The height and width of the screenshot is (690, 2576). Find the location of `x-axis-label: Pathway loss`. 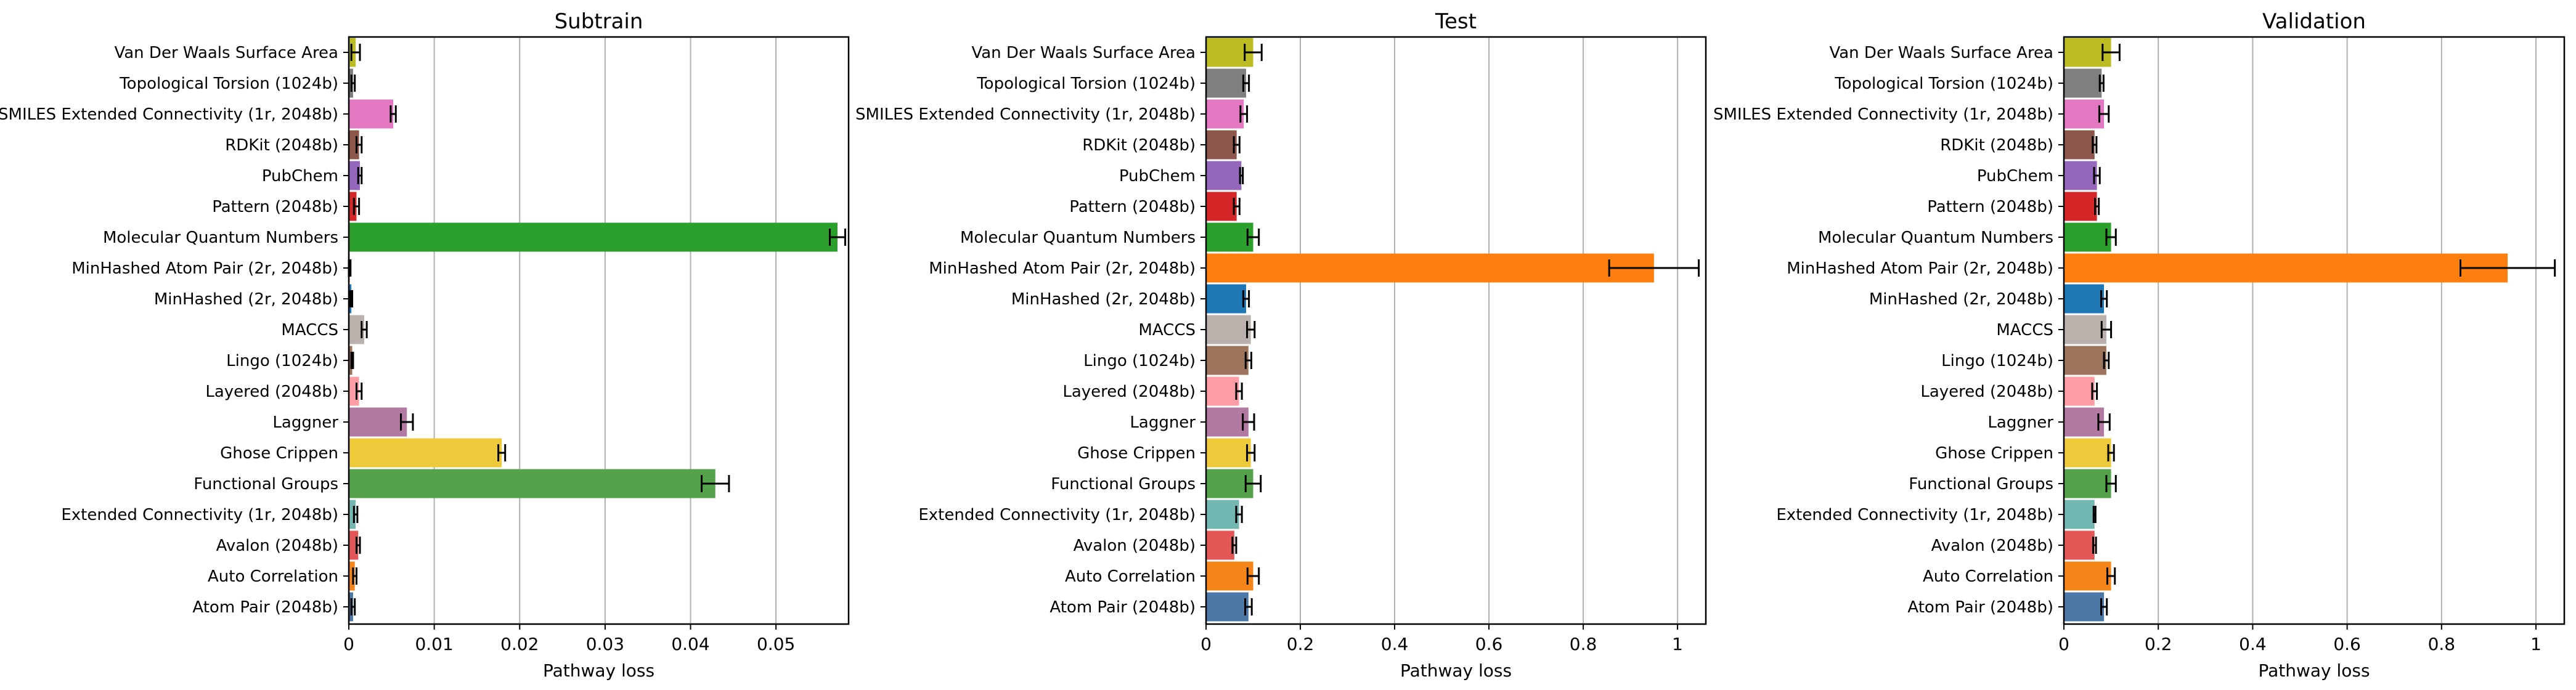

x-axis-label: Pathway loss is located at coordinates (598, 670).